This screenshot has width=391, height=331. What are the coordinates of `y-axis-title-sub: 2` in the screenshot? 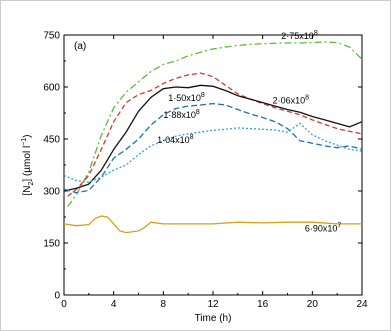 It's located at (31, 184).